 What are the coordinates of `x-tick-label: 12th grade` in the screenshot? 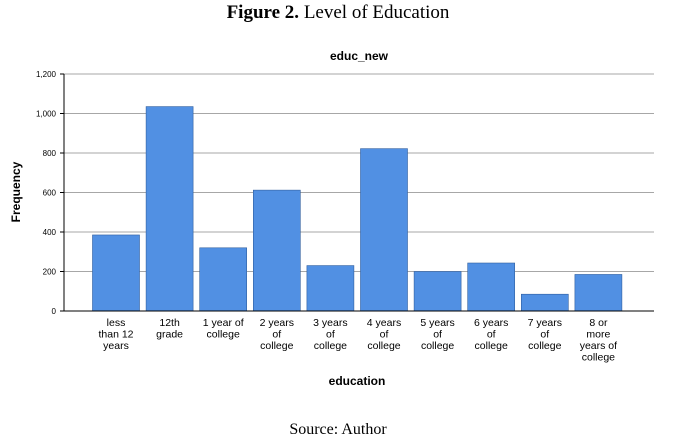 It's located at (169, 329).